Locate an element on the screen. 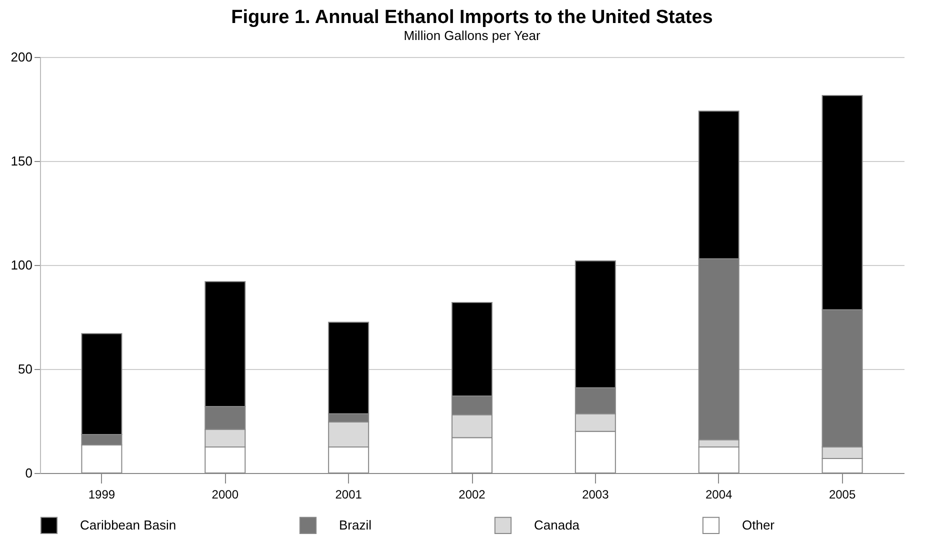 Image resolution: width=934 pixels, height=544 pixels. x-tick-label: 2004 is located at coordinates (719, 495).